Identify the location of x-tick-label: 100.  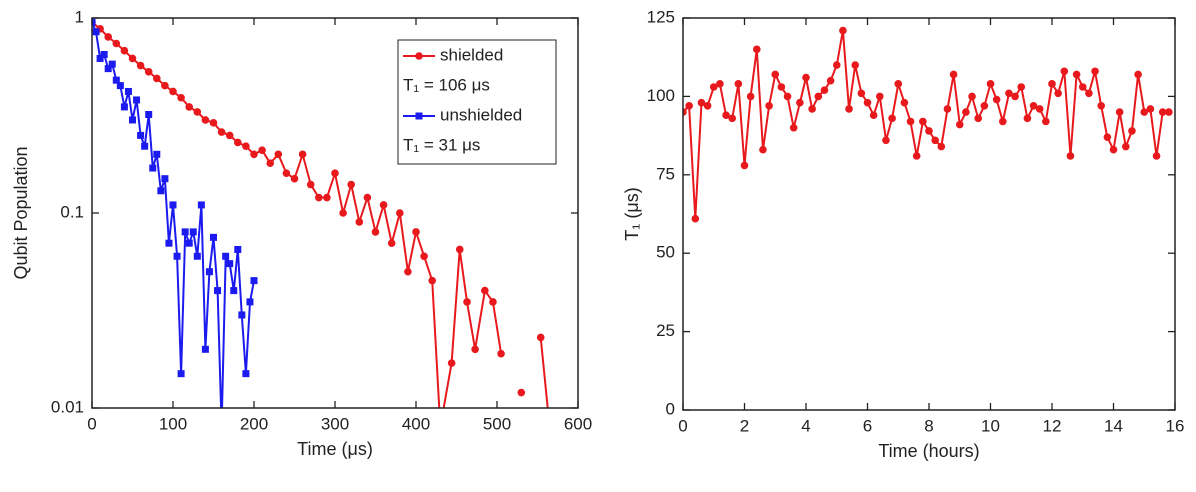
(173, 423).